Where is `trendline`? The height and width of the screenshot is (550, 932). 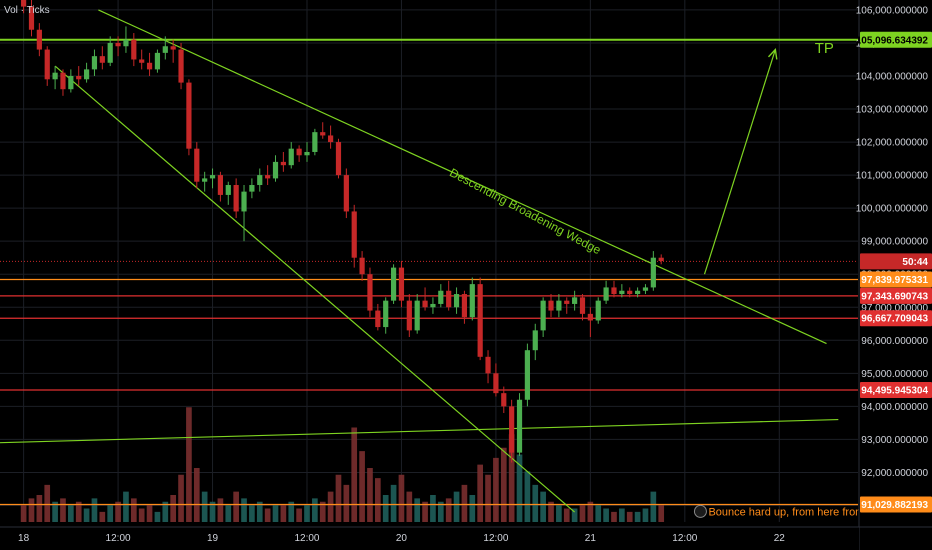 trendline is located at coordinates (419, 431).